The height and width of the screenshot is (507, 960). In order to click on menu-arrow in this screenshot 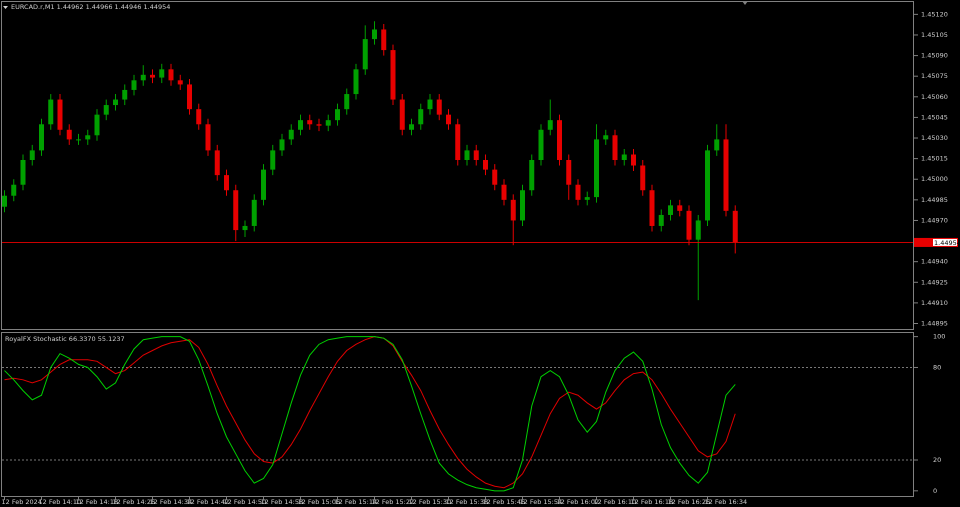, I will do `click(5, 7)`.